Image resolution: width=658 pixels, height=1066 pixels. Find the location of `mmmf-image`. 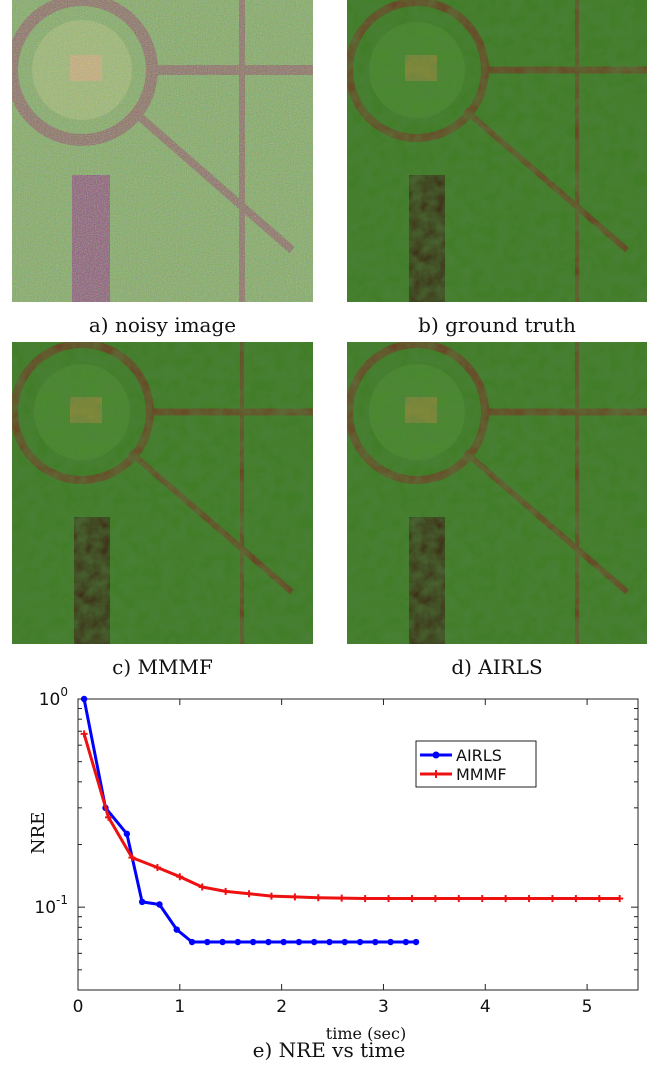

mmmf-image is located at coordinates (162, 493).